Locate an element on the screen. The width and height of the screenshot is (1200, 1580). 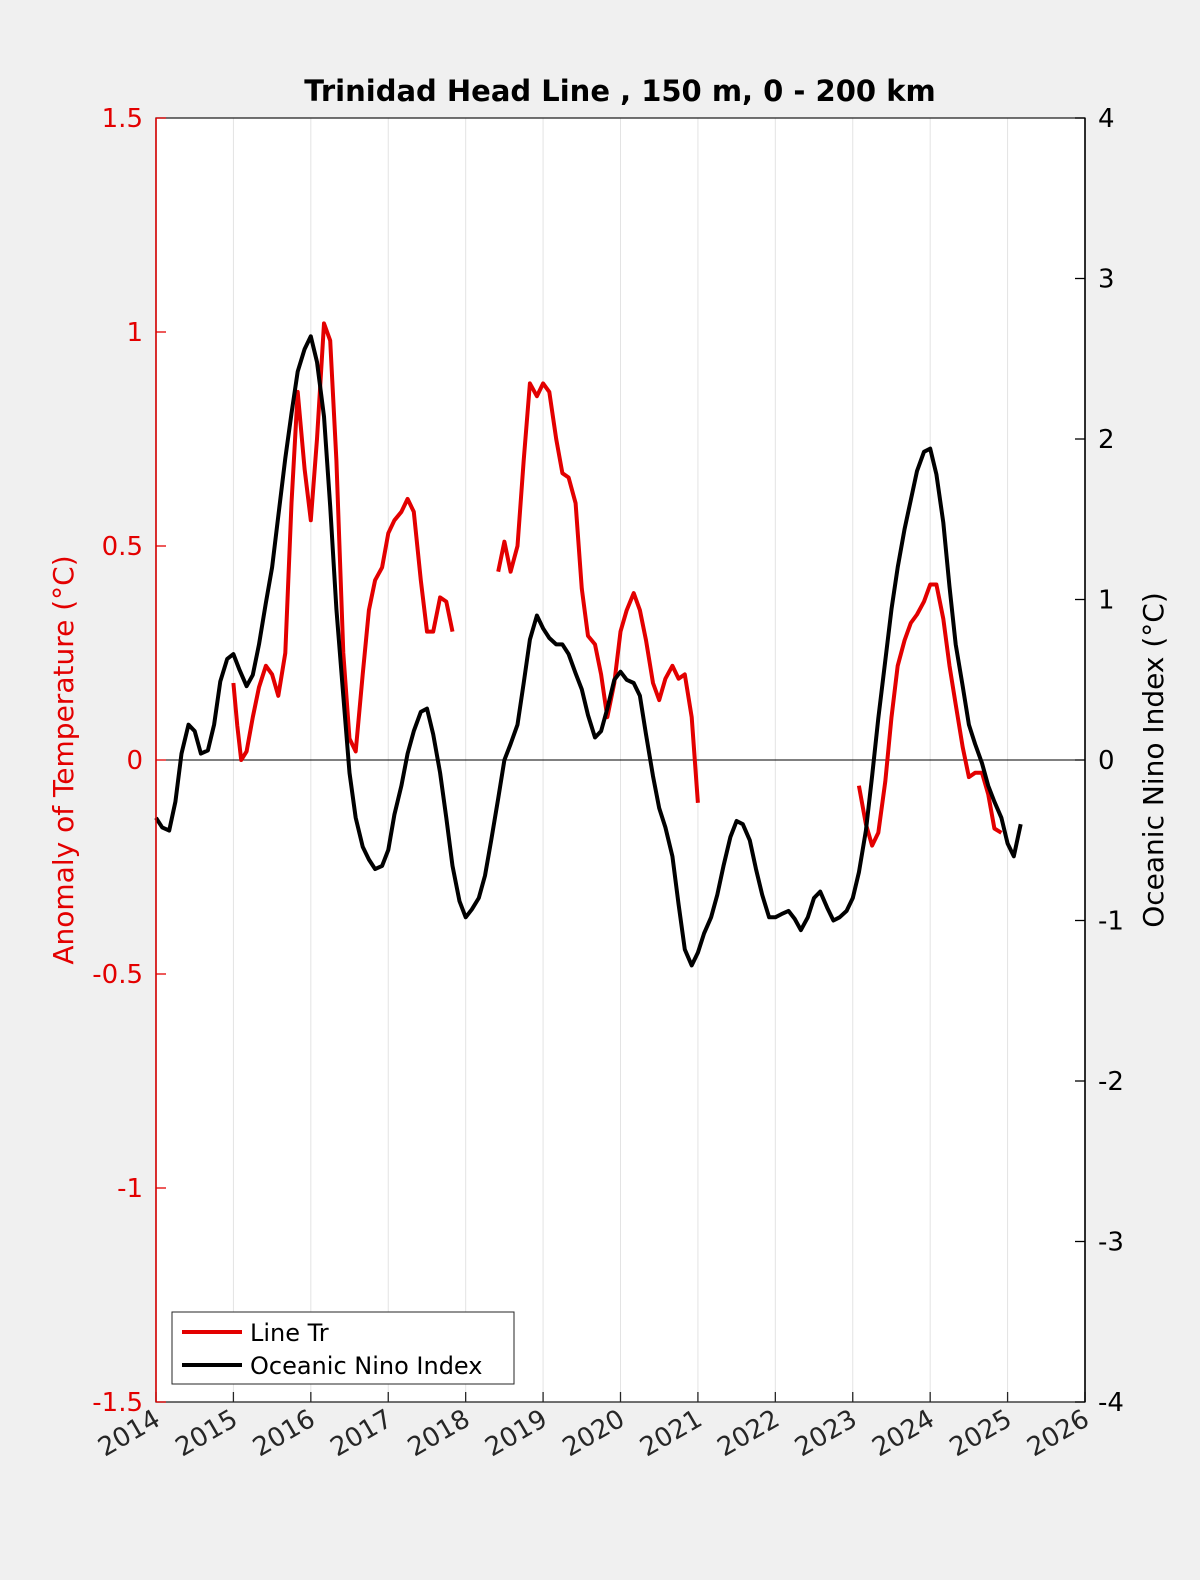
y-right-tick-label: -3 is located at coordinates (1111, 1243).